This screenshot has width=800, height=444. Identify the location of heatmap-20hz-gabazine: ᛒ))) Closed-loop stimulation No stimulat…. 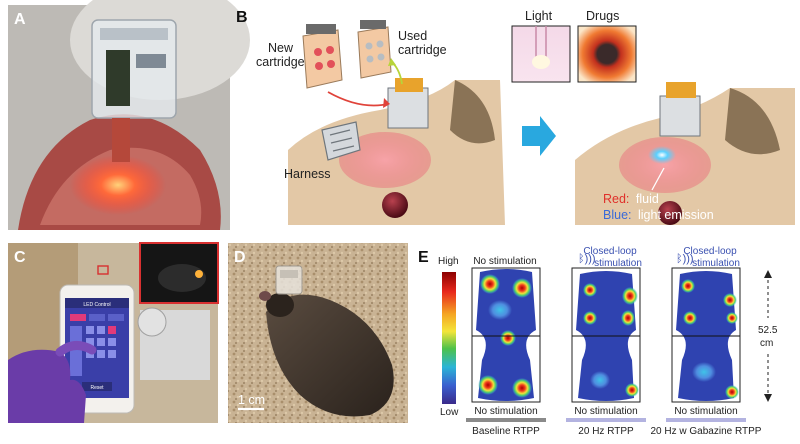
(706, 341).